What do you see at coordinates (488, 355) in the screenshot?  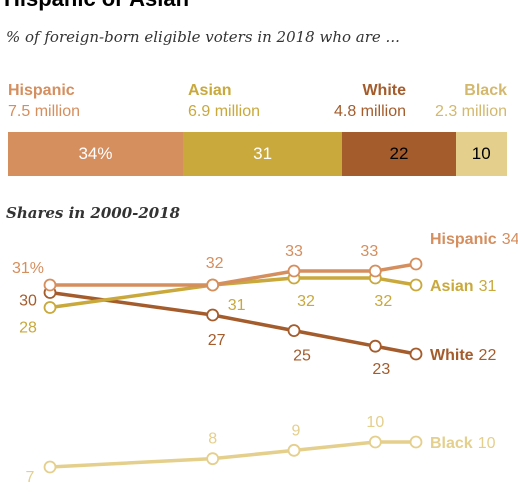 I see `end-value-white: 22` at bounding box center [488, 355].